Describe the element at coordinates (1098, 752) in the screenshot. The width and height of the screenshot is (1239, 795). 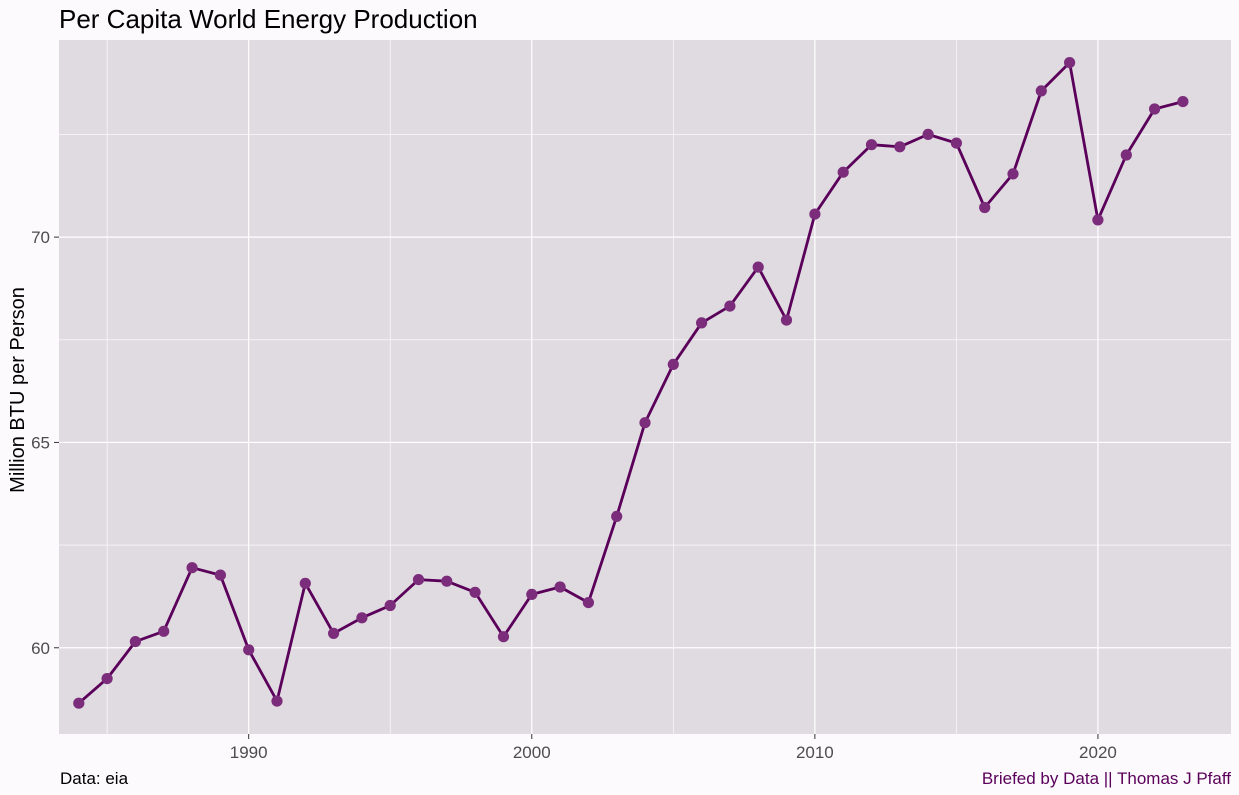
I see `x-tick-label: 2020` at that location.